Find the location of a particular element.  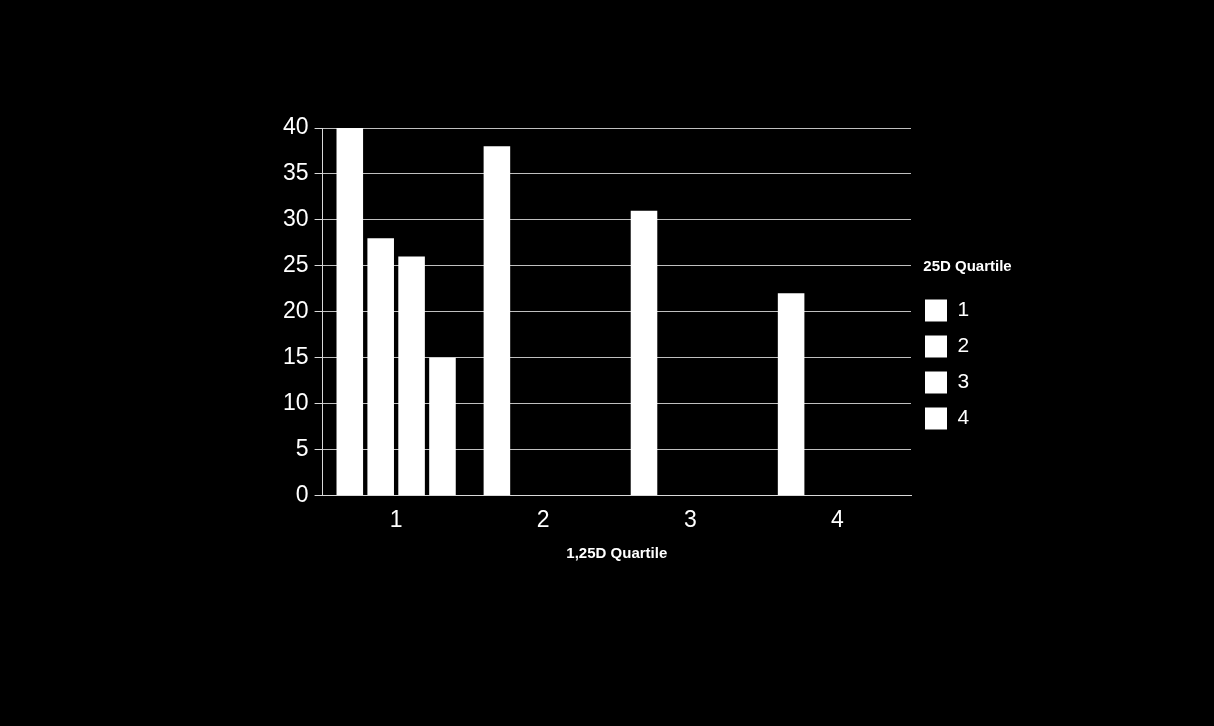

y-tick-label: 30 is located at coordinates (295, 218).